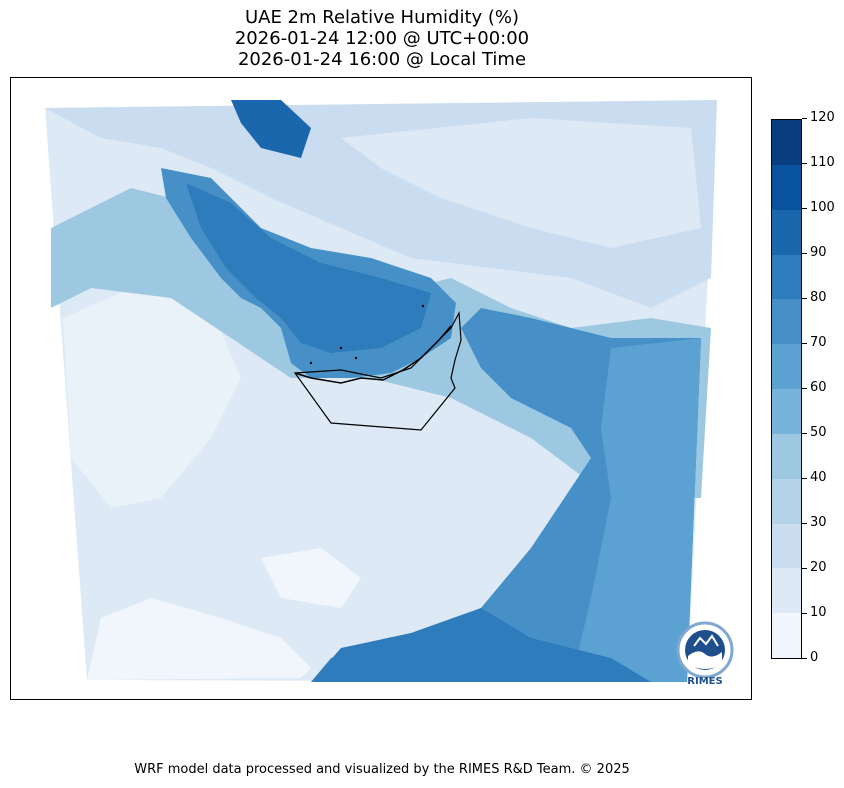  I want to click on colorbar-tick-label: 50, so click(818, 432).